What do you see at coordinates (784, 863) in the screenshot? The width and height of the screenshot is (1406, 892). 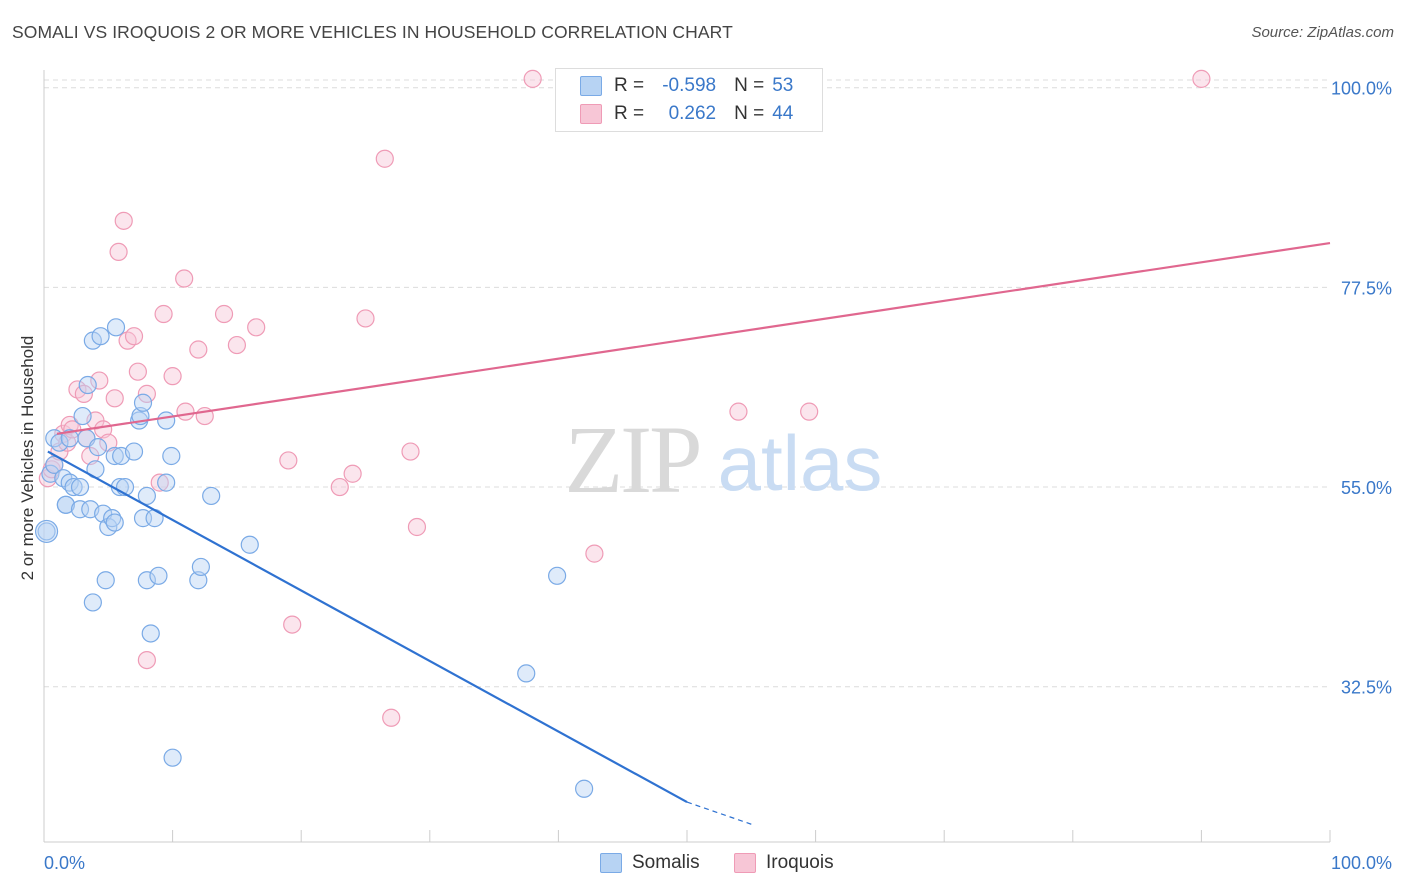 I see `legend-item-iroquois: Iroquois` at bounding box center [784, 863].